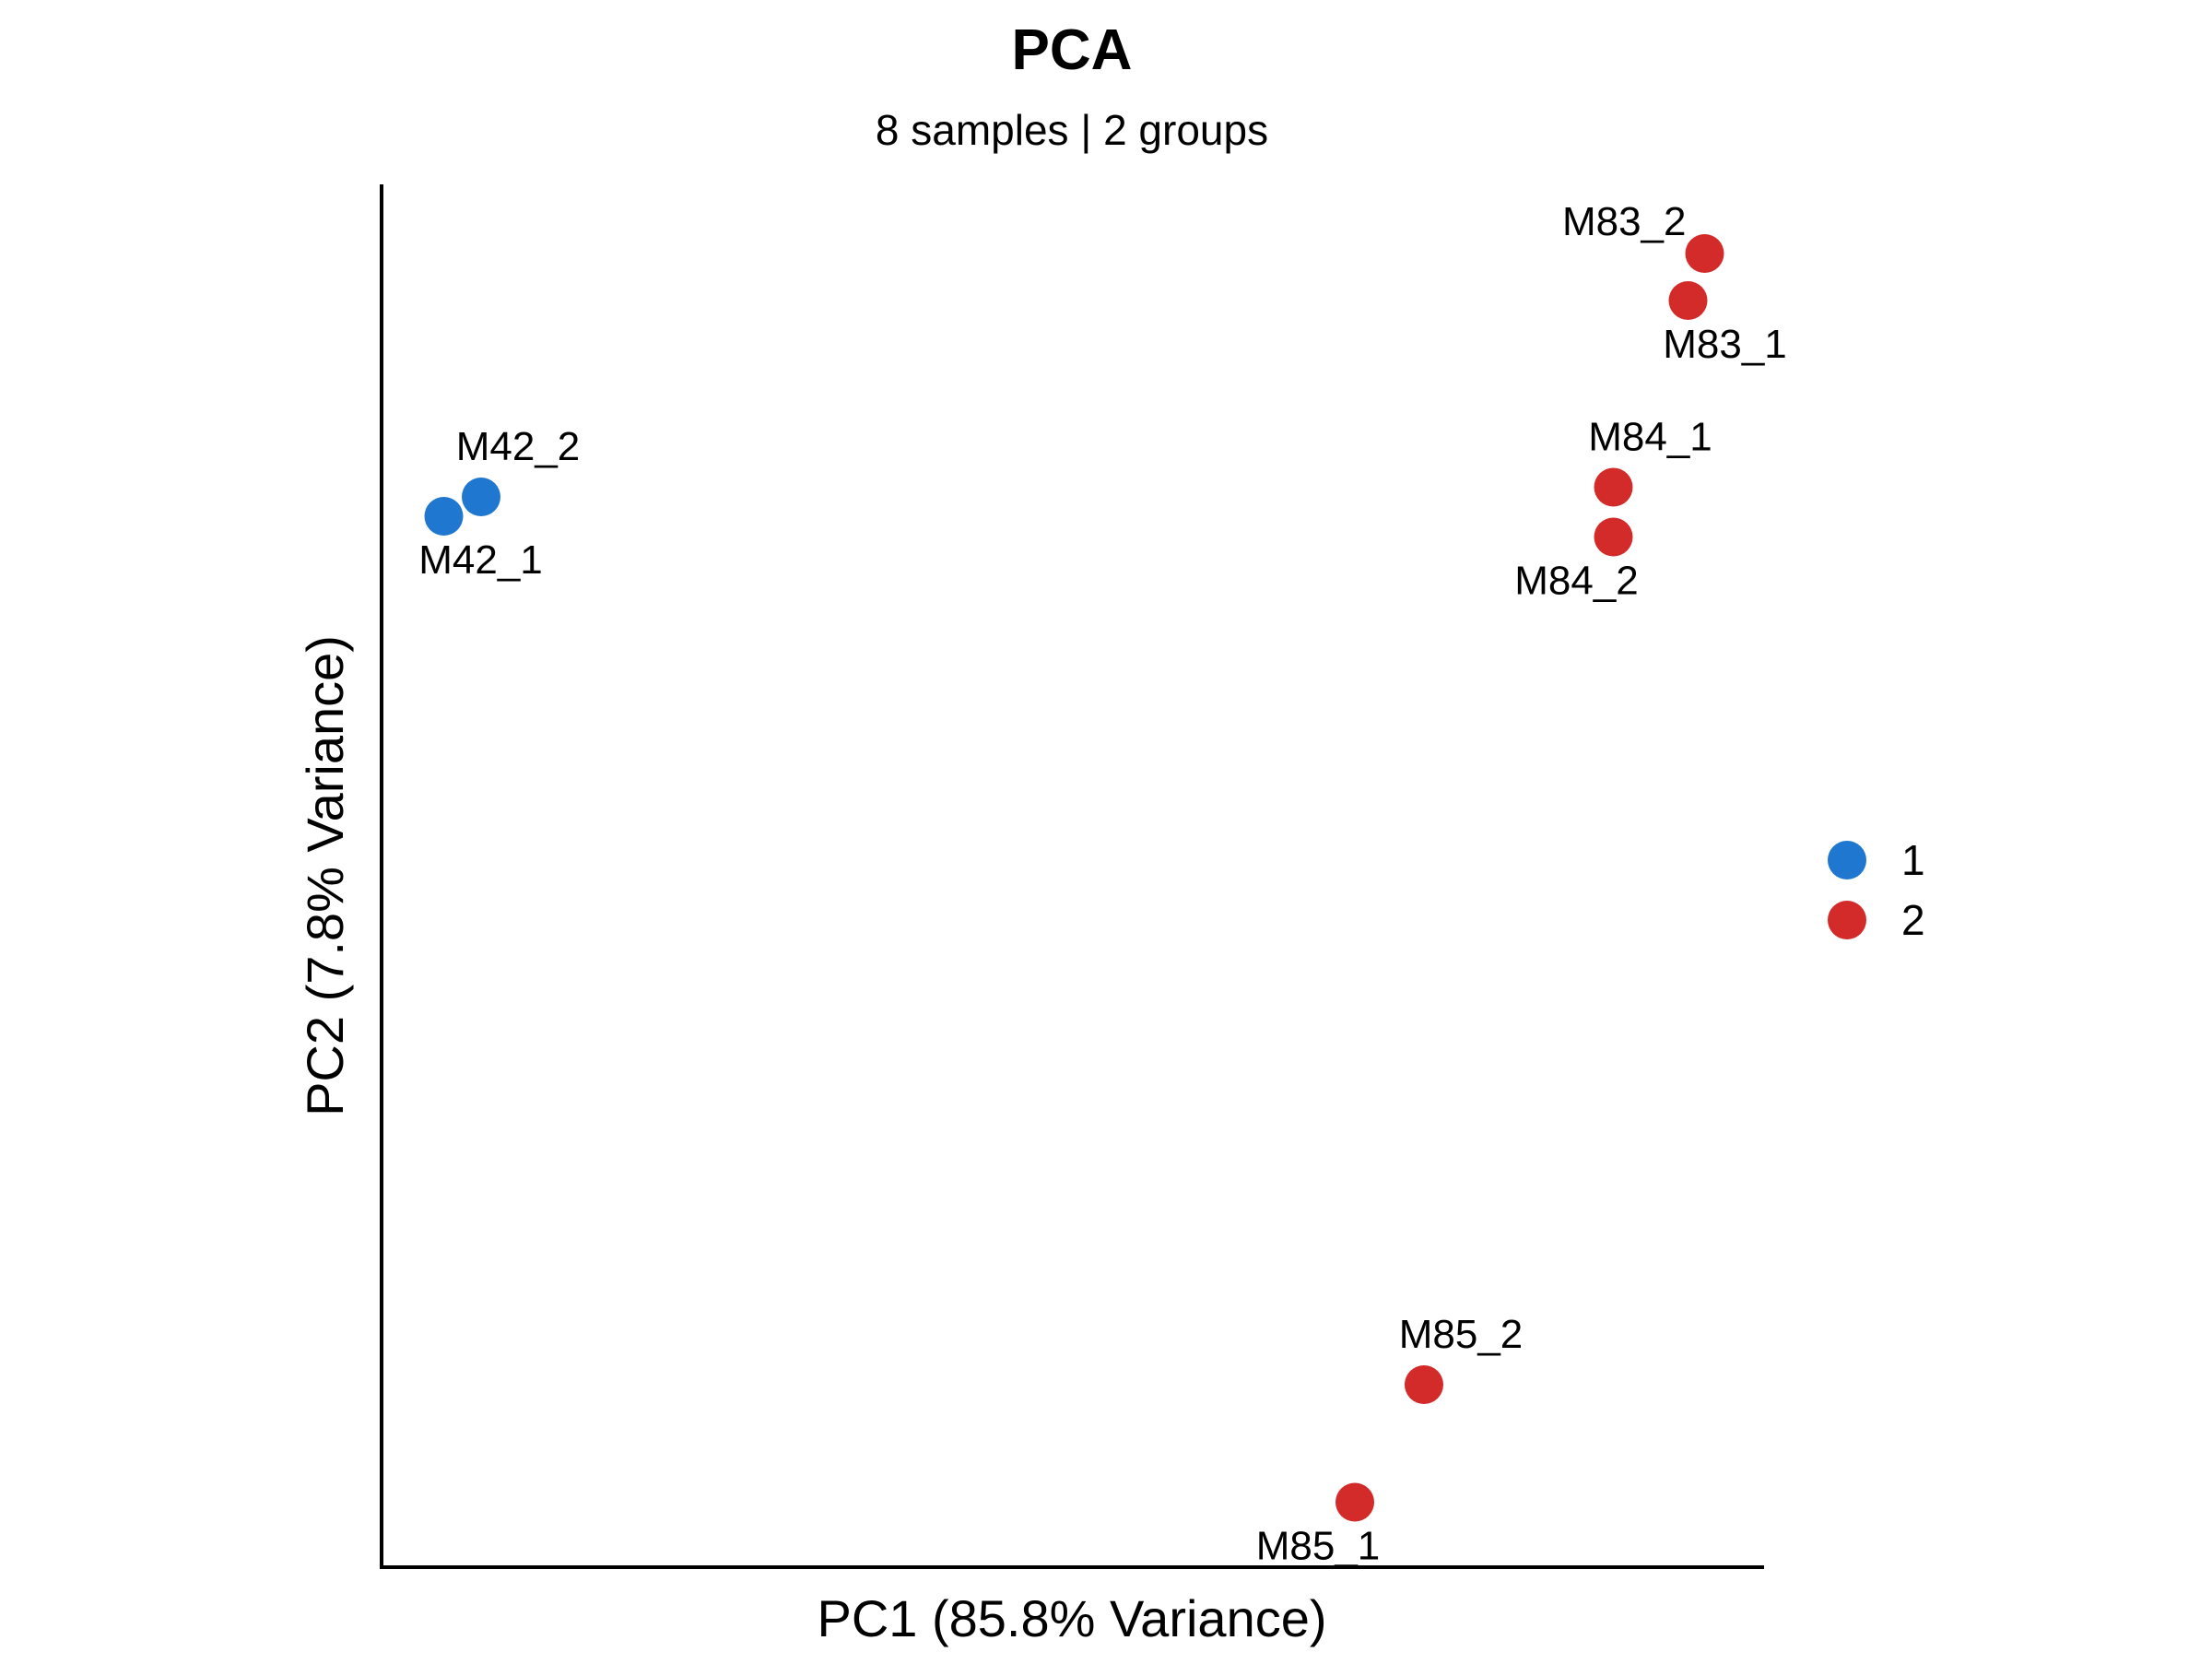 The height and width of the screenshot is (1664, 2212). I want to click on point-label-m85-1: M85_1, so click(1318, 1546).